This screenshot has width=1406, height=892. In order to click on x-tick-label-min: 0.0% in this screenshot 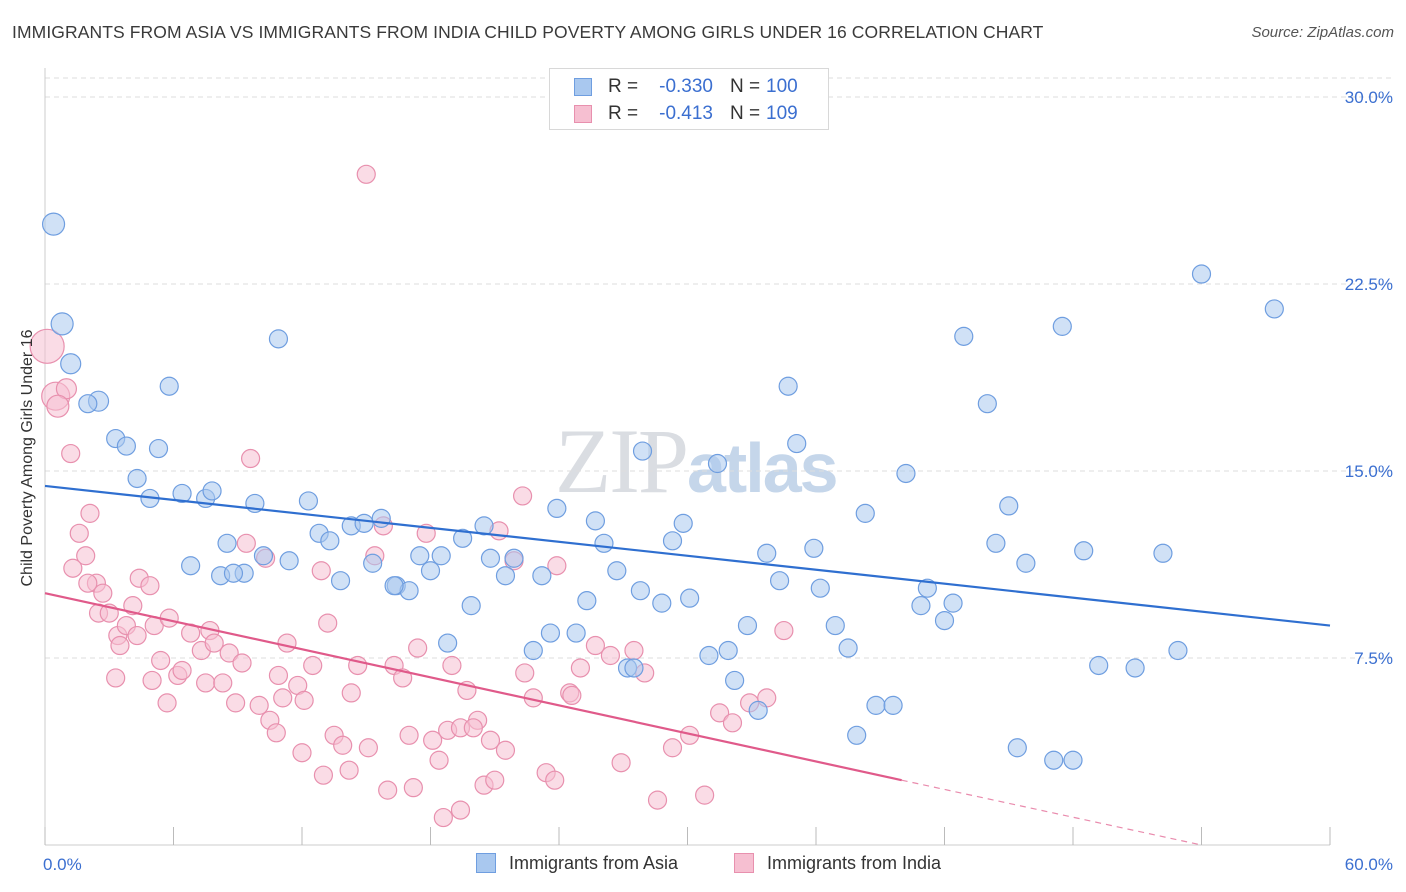, I will do `click(62, 864)`.